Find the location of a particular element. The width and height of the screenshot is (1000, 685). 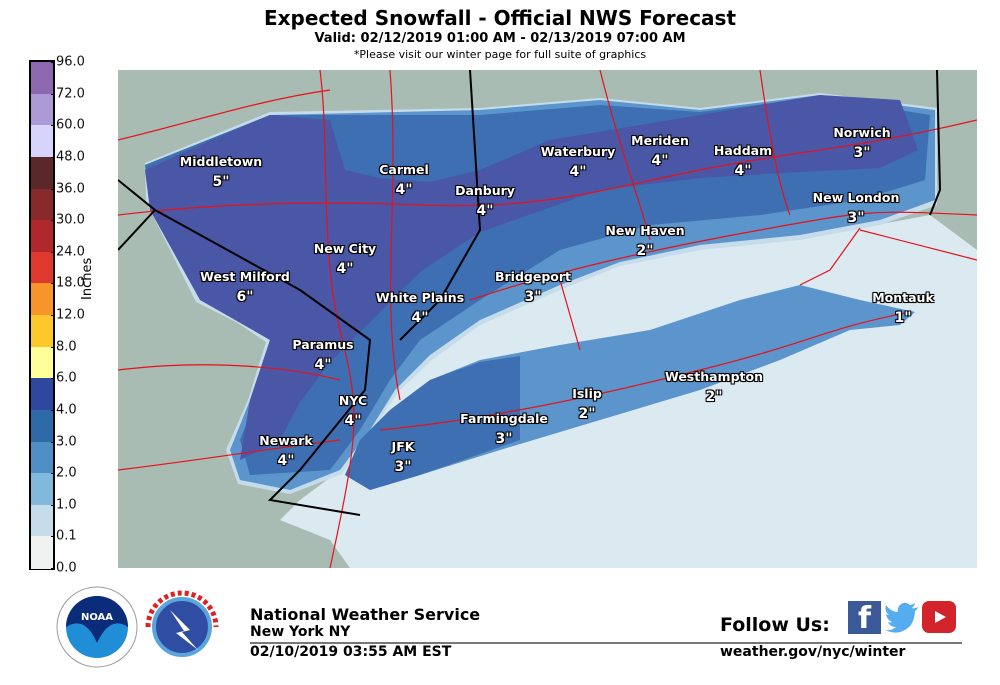

colorbar is located at coordinates (42, 315).